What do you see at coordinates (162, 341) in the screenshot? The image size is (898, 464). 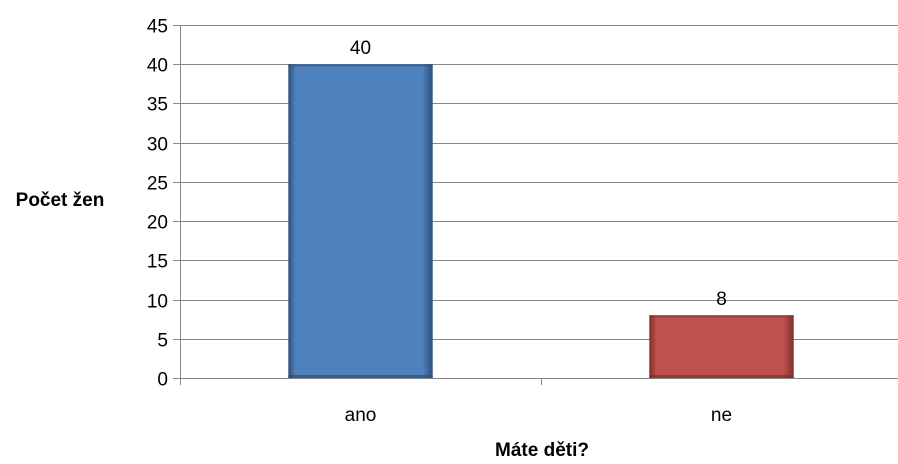 I see `y-tick-label: 5` at bounding box center [162, 341].